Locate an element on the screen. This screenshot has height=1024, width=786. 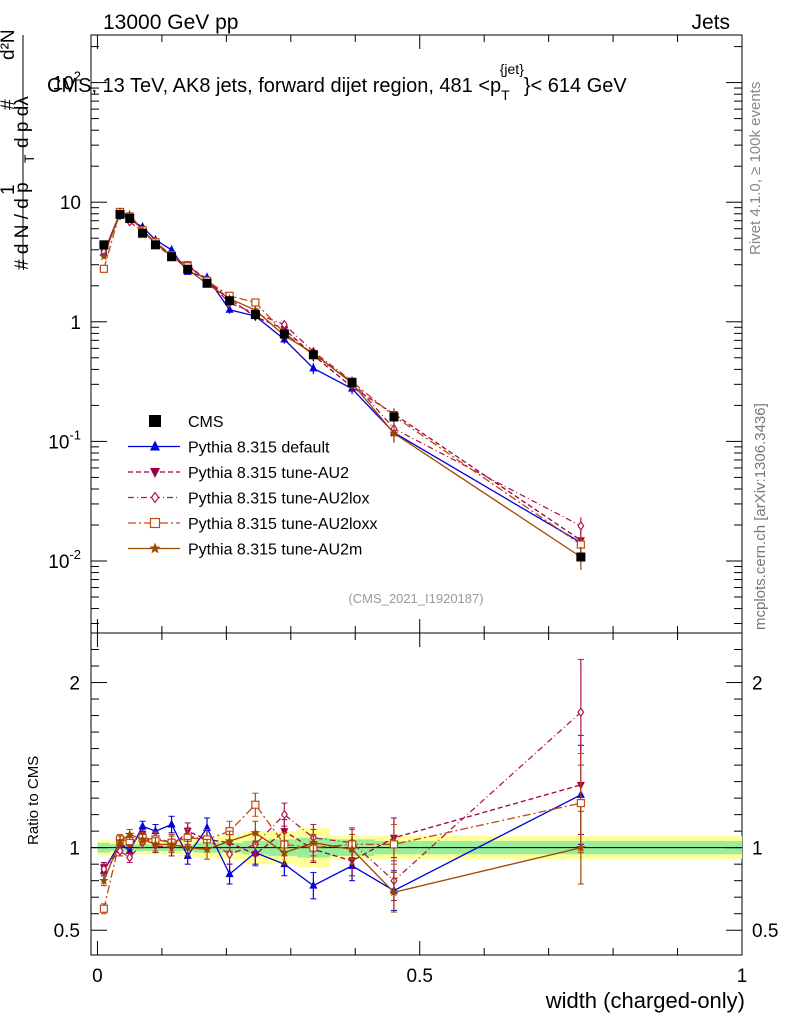
ratio-tick-label: 1 is located at coordinates (74, 849).